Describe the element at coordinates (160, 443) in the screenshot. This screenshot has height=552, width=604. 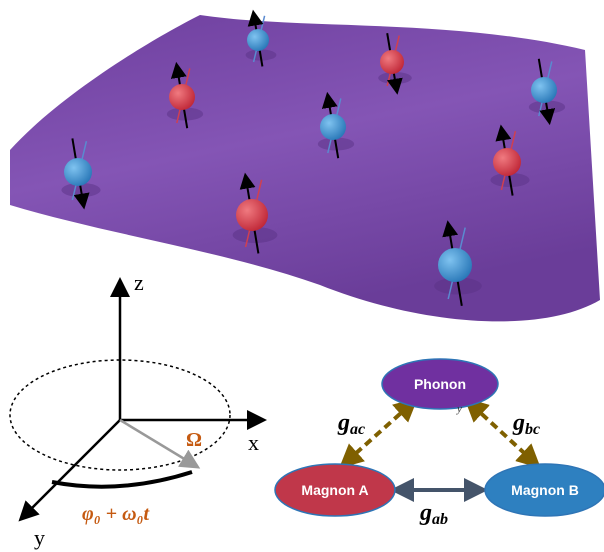
I see `spin-vector` at that location.